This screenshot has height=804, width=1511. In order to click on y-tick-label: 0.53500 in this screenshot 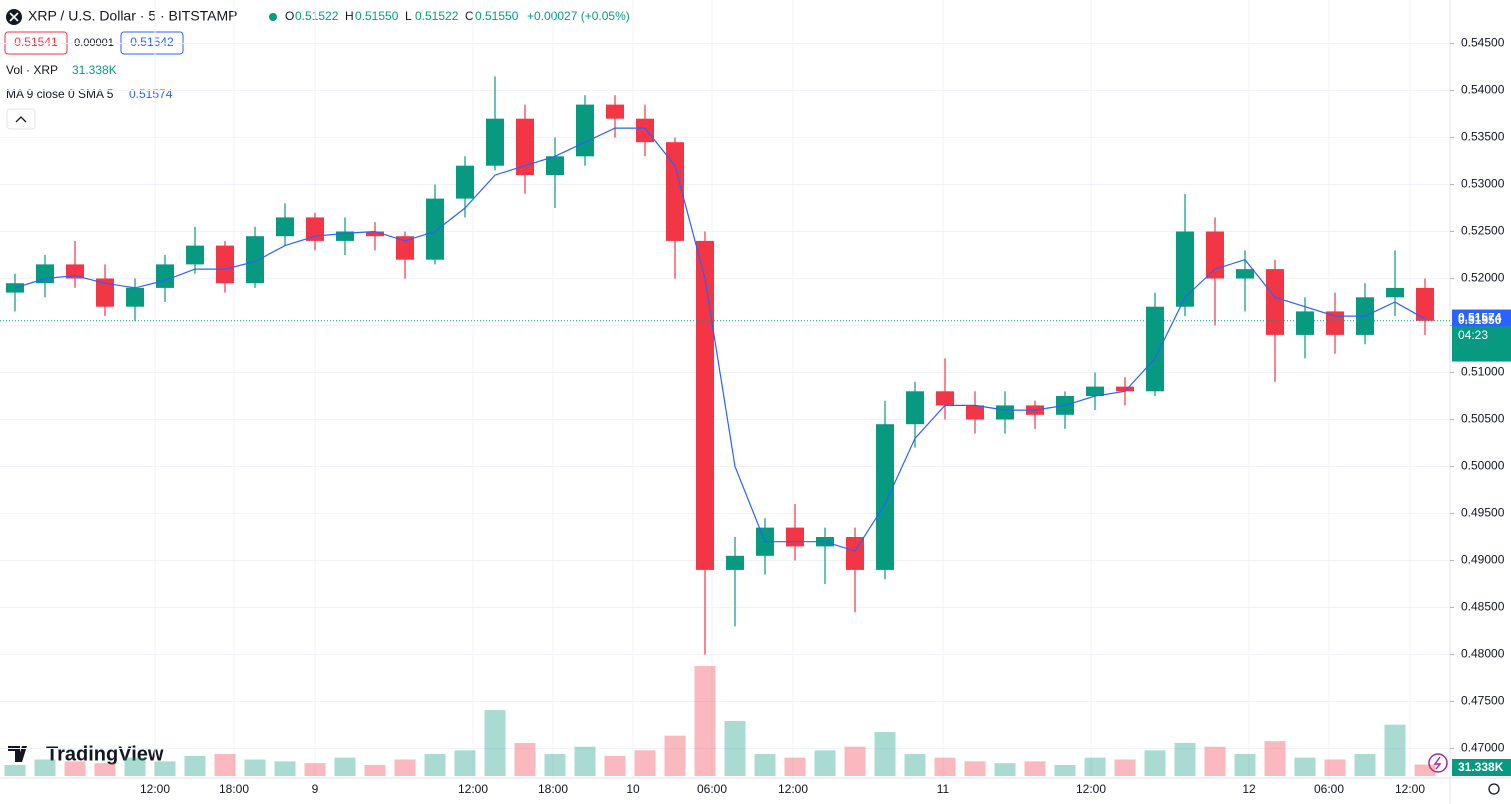, I will do `click(1483, 137)`.